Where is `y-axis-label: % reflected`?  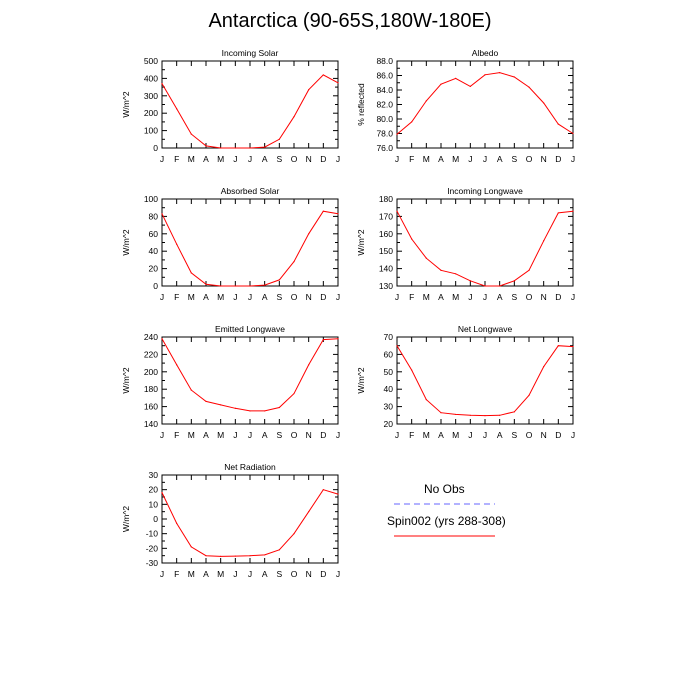 y-axis-label: % reflected is located at coordinates (361, 104).